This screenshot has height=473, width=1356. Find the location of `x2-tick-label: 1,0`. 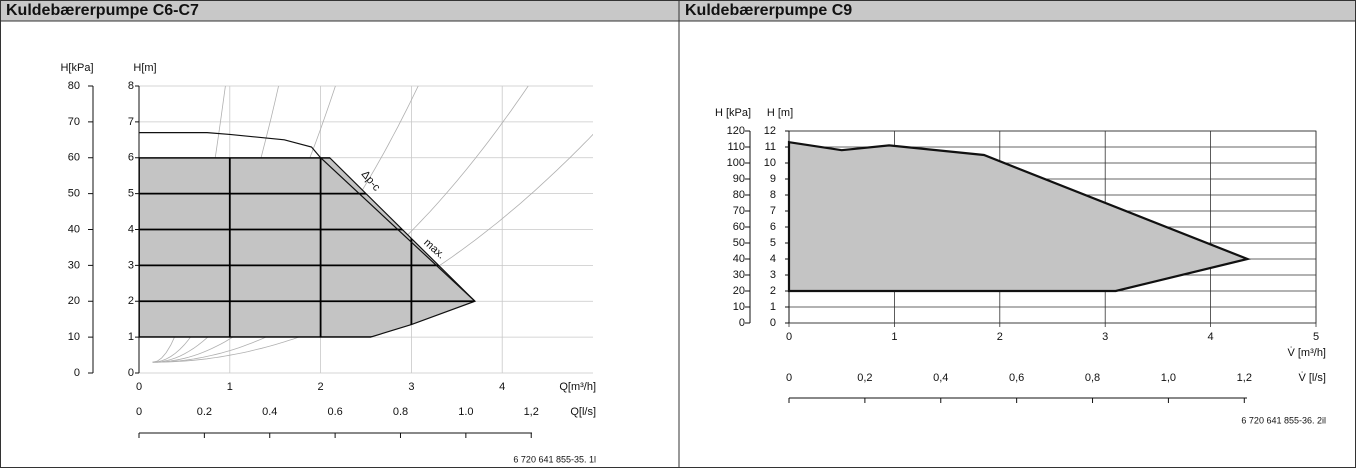

x2-tick-label: 1,0 is located at coordinates (1168, 378).